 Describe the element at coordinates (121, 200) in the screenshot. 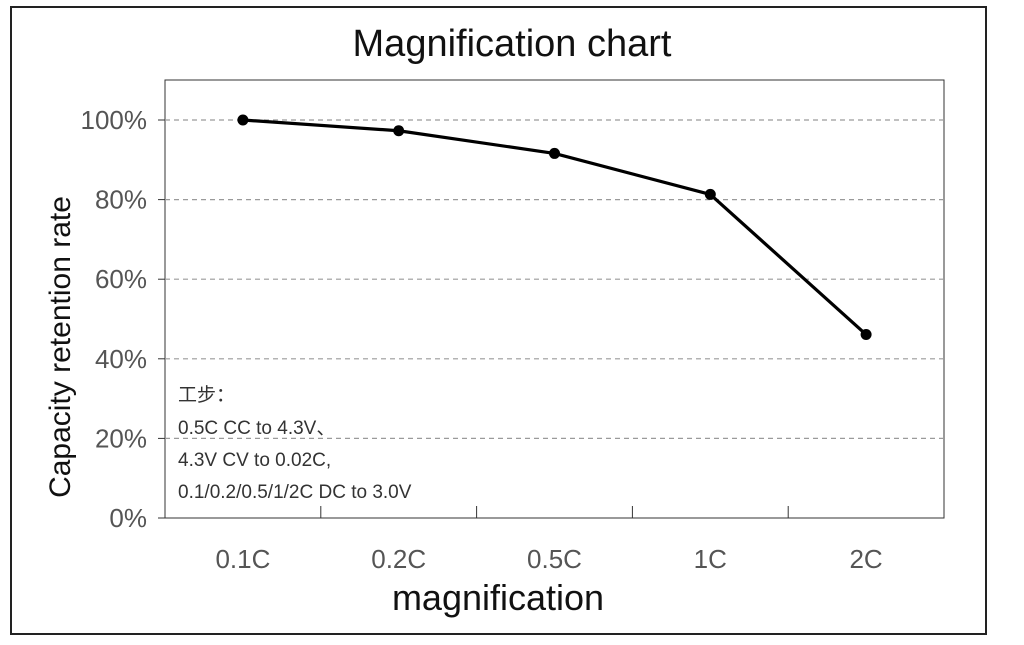

I see `y-tick-label: 80%` at that location.